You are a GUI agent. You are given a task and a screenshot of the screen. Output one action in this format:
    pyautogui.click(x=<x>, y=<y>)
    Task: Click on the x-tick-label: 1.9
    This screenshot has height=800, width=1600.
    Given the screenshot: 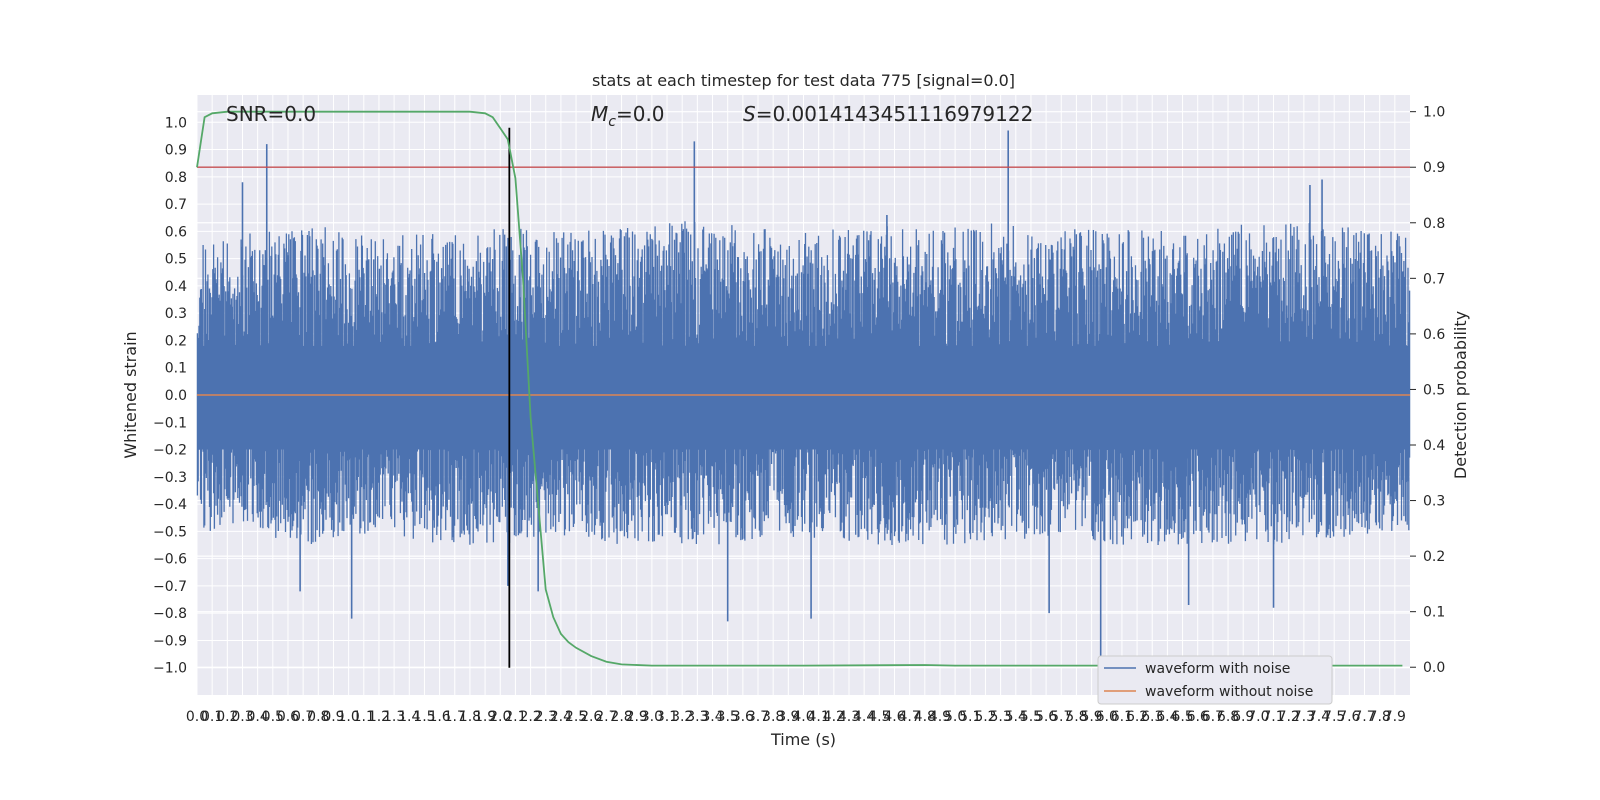 What is the action you would take?
    pyautogui.click(x=485, y=717)
    